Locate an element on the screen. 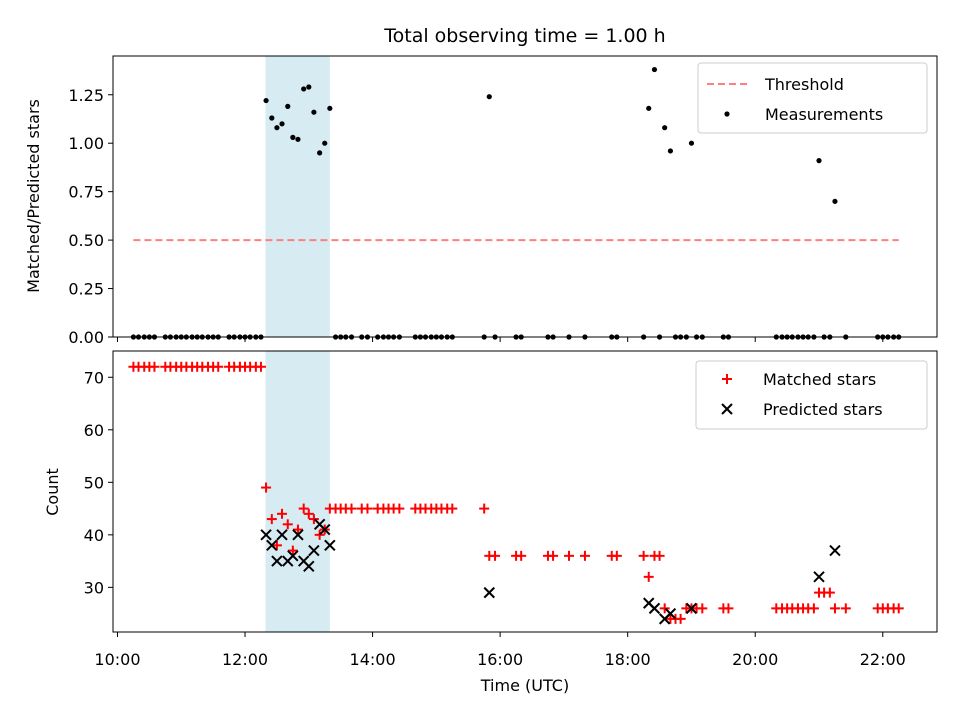 Image resolution: width=960 pixels, height=724 pixels. bottom-y-tick-label: 70 is located at coordinates (94, 377).